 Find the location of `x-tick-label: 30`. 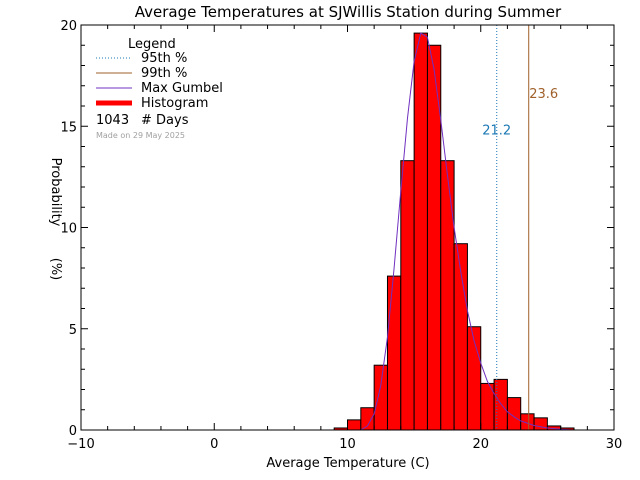

x-tick-label: 30 is located at coordinates (614, 444).